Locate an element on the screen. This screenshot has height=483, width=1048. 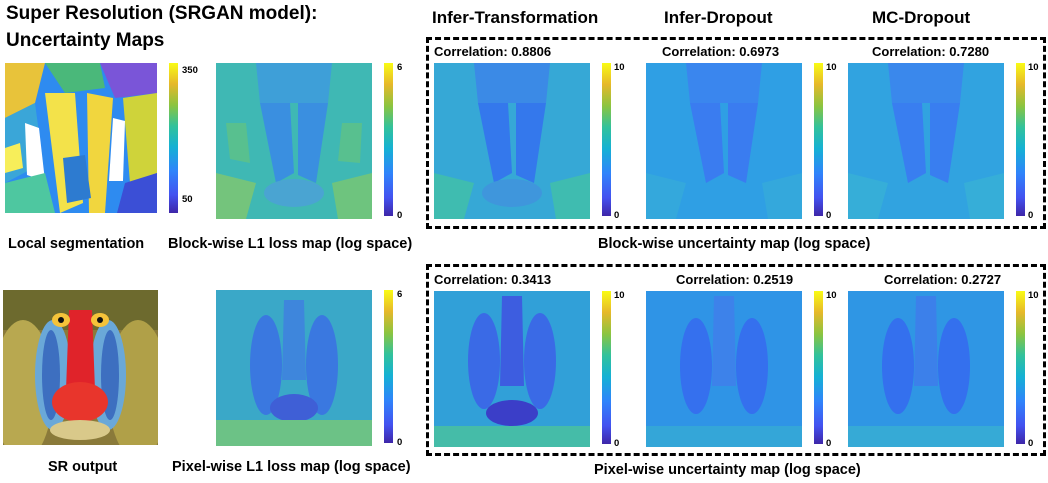
pixel-uncertainty-map-infer-dropout is located at coordinates (724, 369).